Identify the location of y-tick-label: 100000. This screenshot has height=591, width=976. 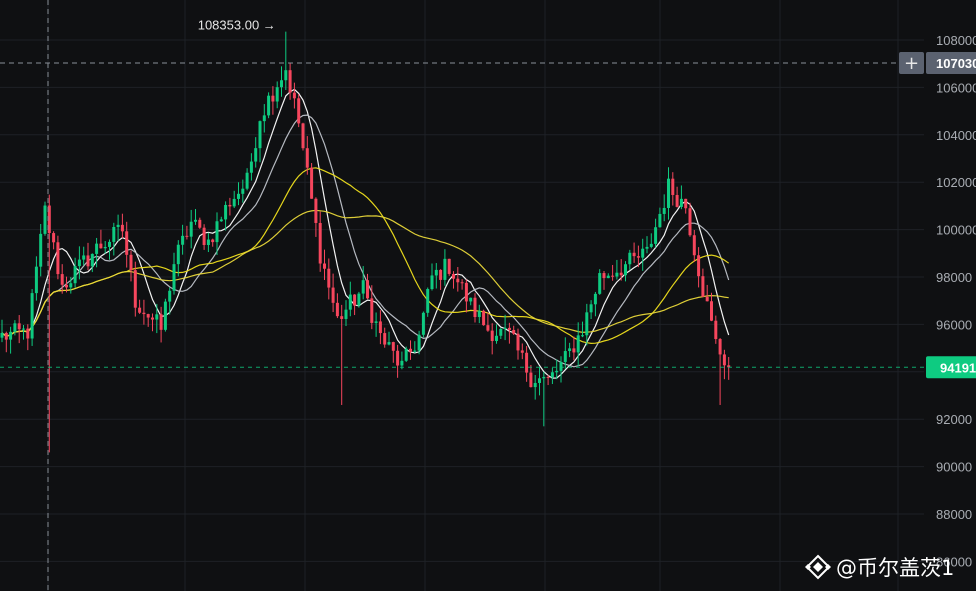
(956, 230).